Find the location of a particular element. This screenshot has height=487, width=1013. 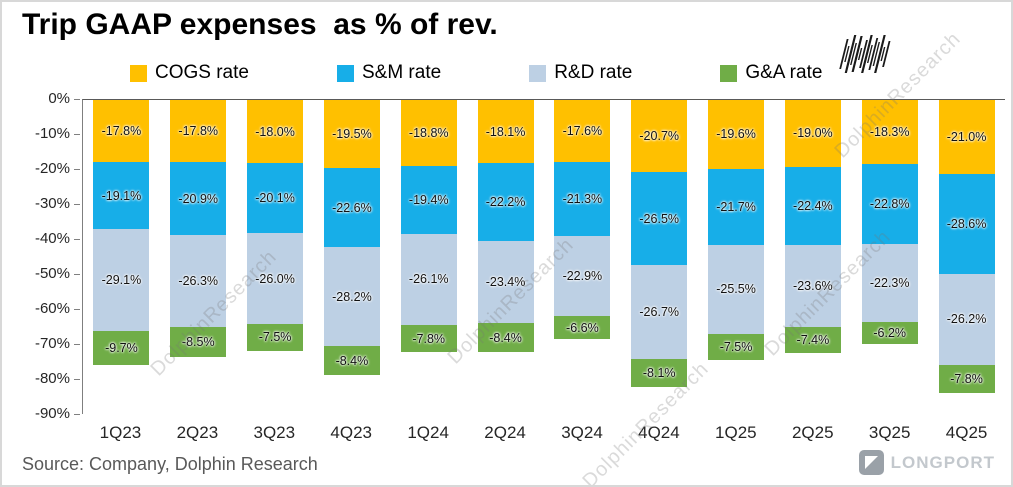

legend-item: S&M rate is located at coordinates (388, 73).